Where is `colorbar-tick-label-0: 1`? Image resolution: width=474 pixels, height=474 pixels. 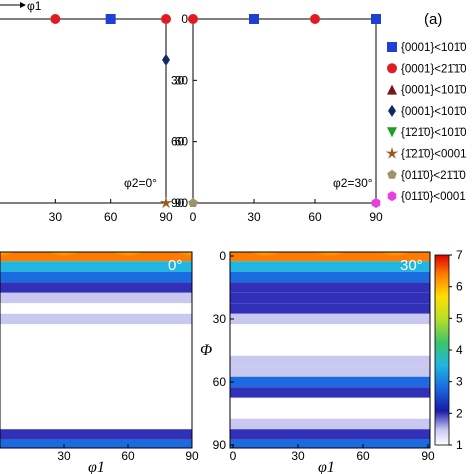 colorbar-tick-label-0: 1 is located at coordinates (459, 445).